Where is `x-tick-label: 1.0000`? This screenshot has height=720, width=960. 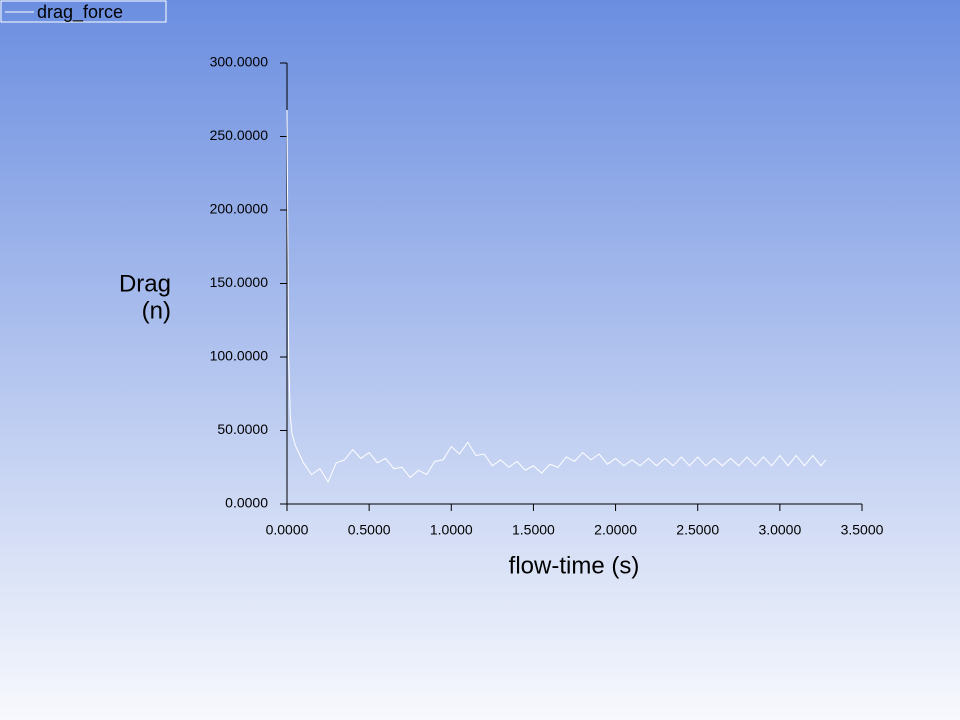
x-tick-label: 1.0000 is located at coordinates (451, 530).